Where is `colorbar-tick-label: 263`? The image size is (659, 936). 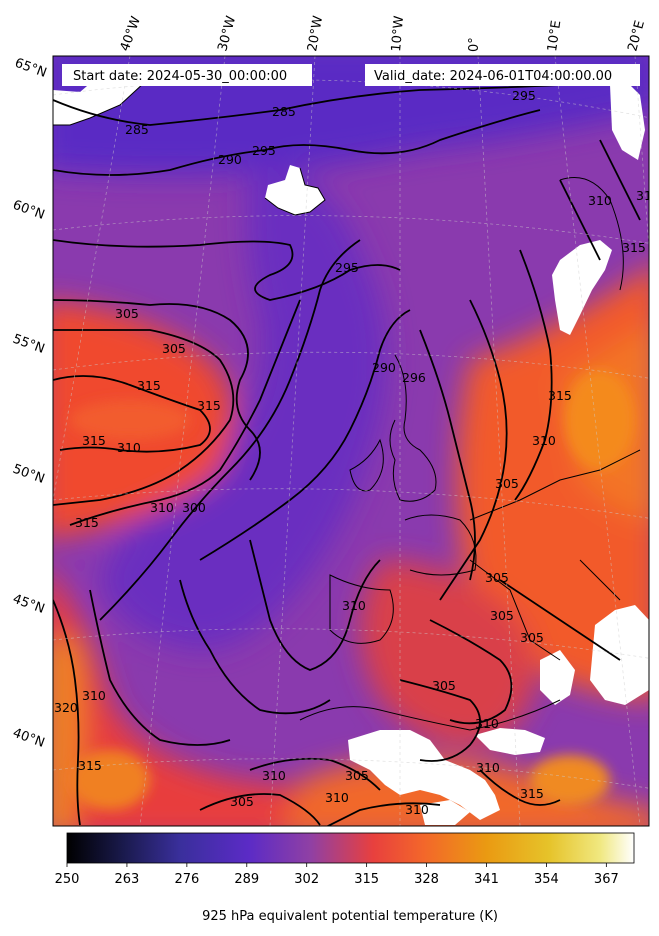 colorbar-tick-label: 263 is located at coordinates (127, 879).